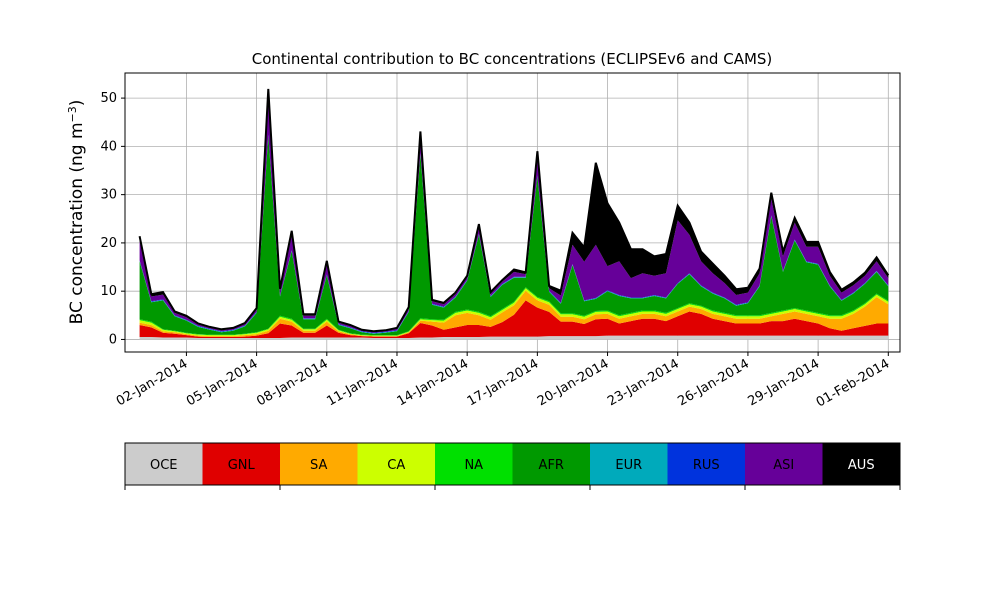 This screenshot has height=600, width=1000. I want to click on y-axis-label-exponent: −3, so click(72, 114).